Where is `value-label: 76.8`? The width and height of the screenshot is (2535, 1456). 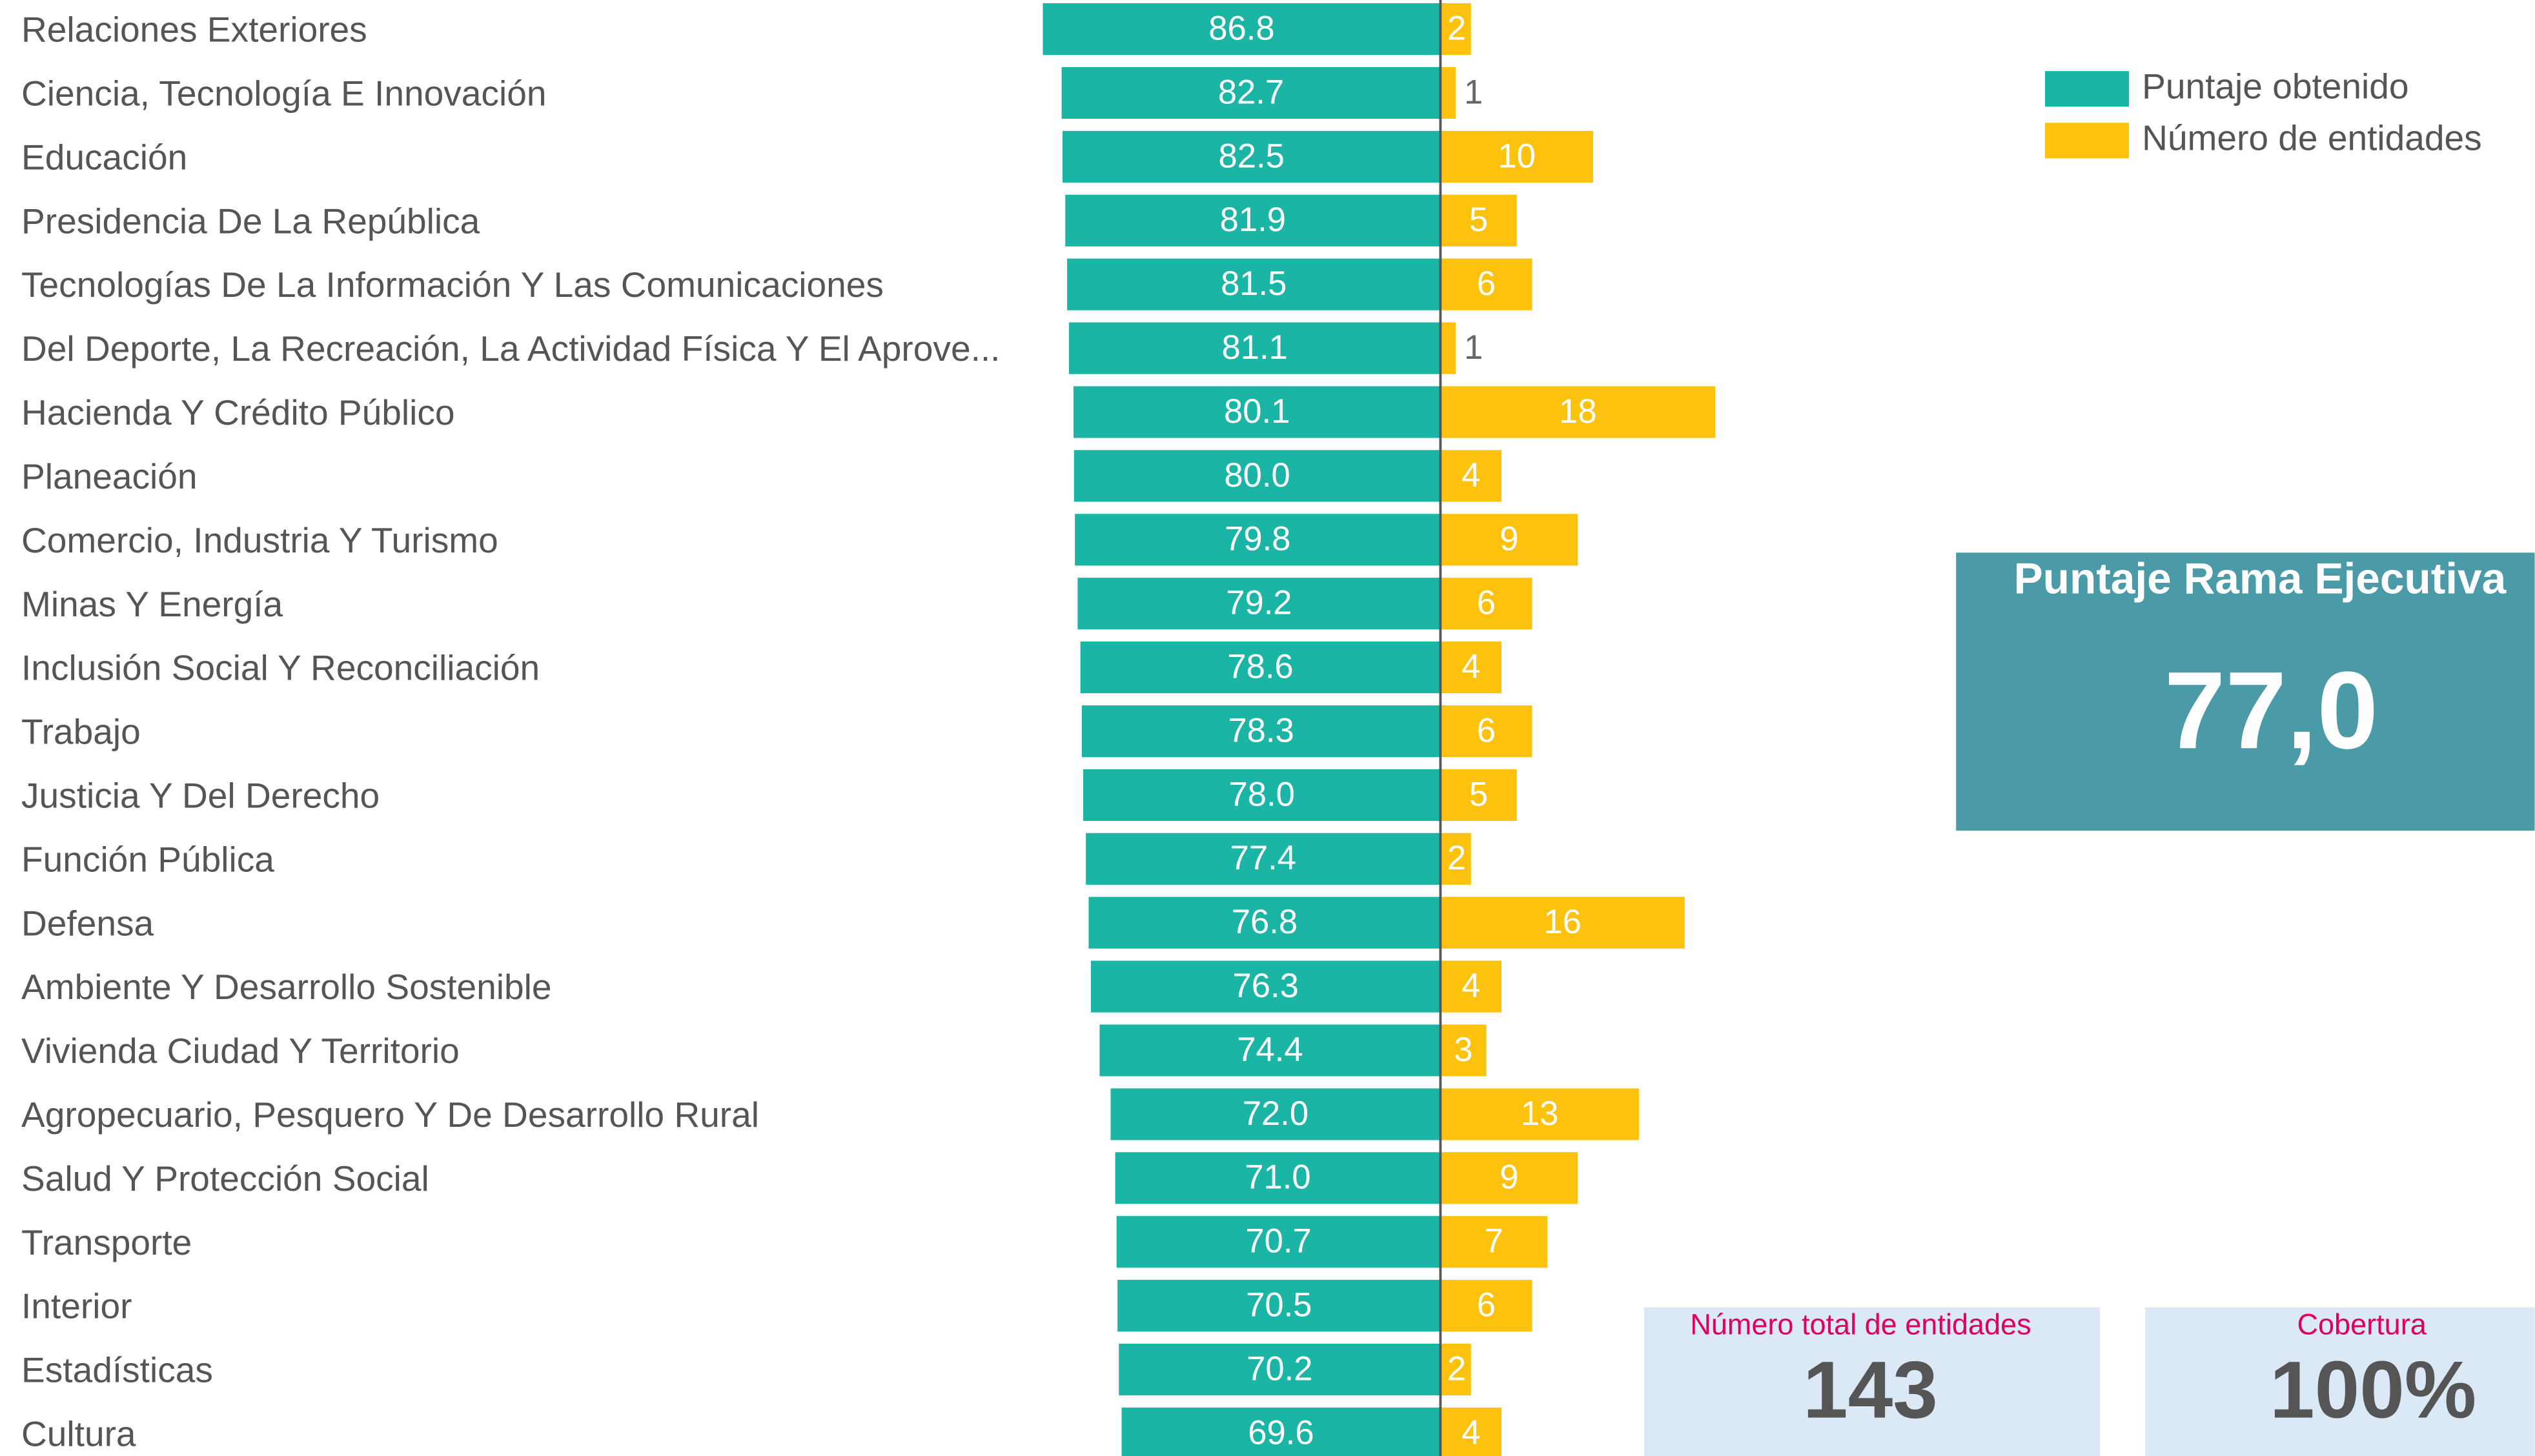 value-label: 76.8 is located at coordinates (1265, 922).